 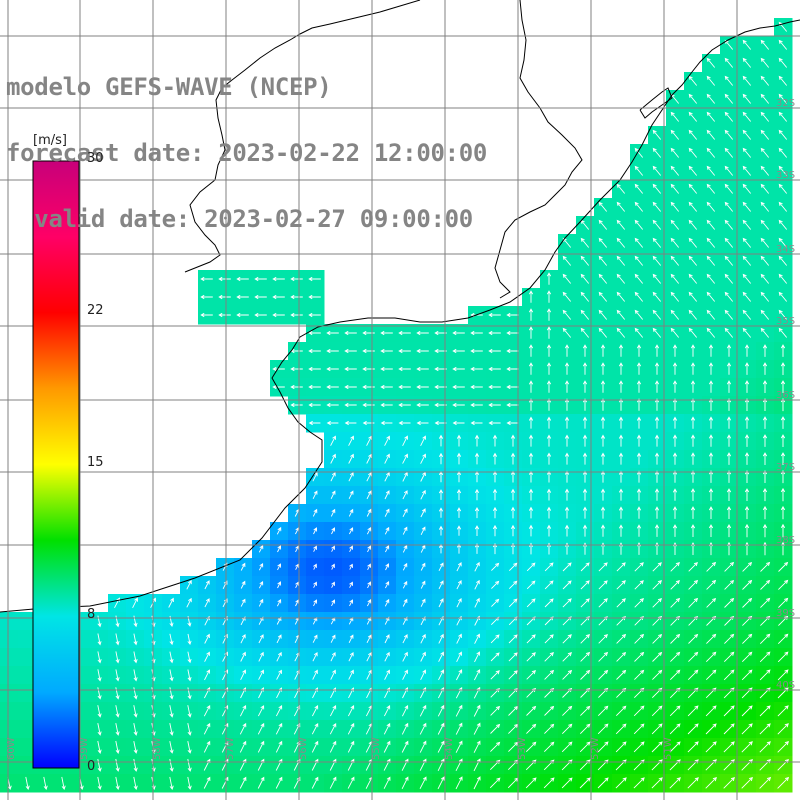 I want to click on lon-label: 53W, so click(x=522, y=748).